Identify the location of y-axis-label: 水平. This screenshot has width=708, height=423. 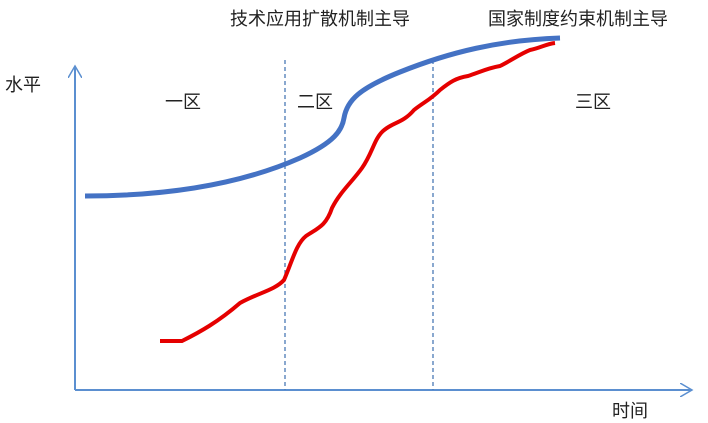
(23, 85).